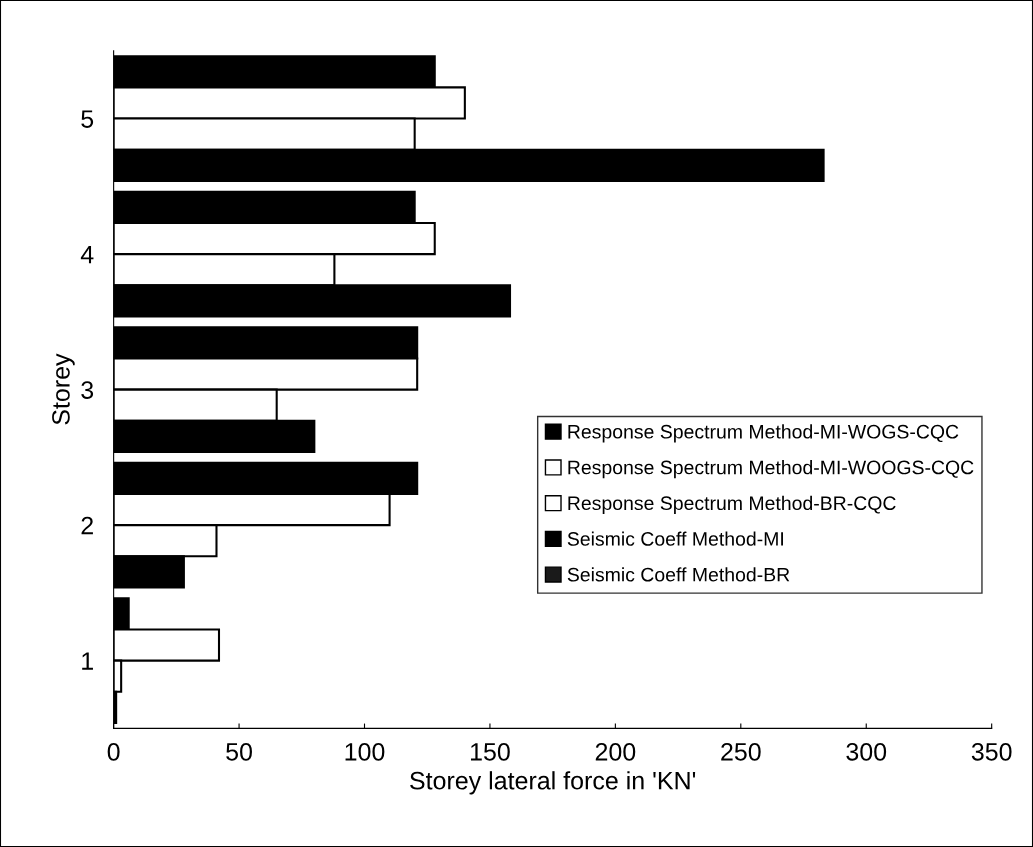  Describe the element at coordinates (87, 119) in the screenshot. I see `y-tick-label: 5` at that location.